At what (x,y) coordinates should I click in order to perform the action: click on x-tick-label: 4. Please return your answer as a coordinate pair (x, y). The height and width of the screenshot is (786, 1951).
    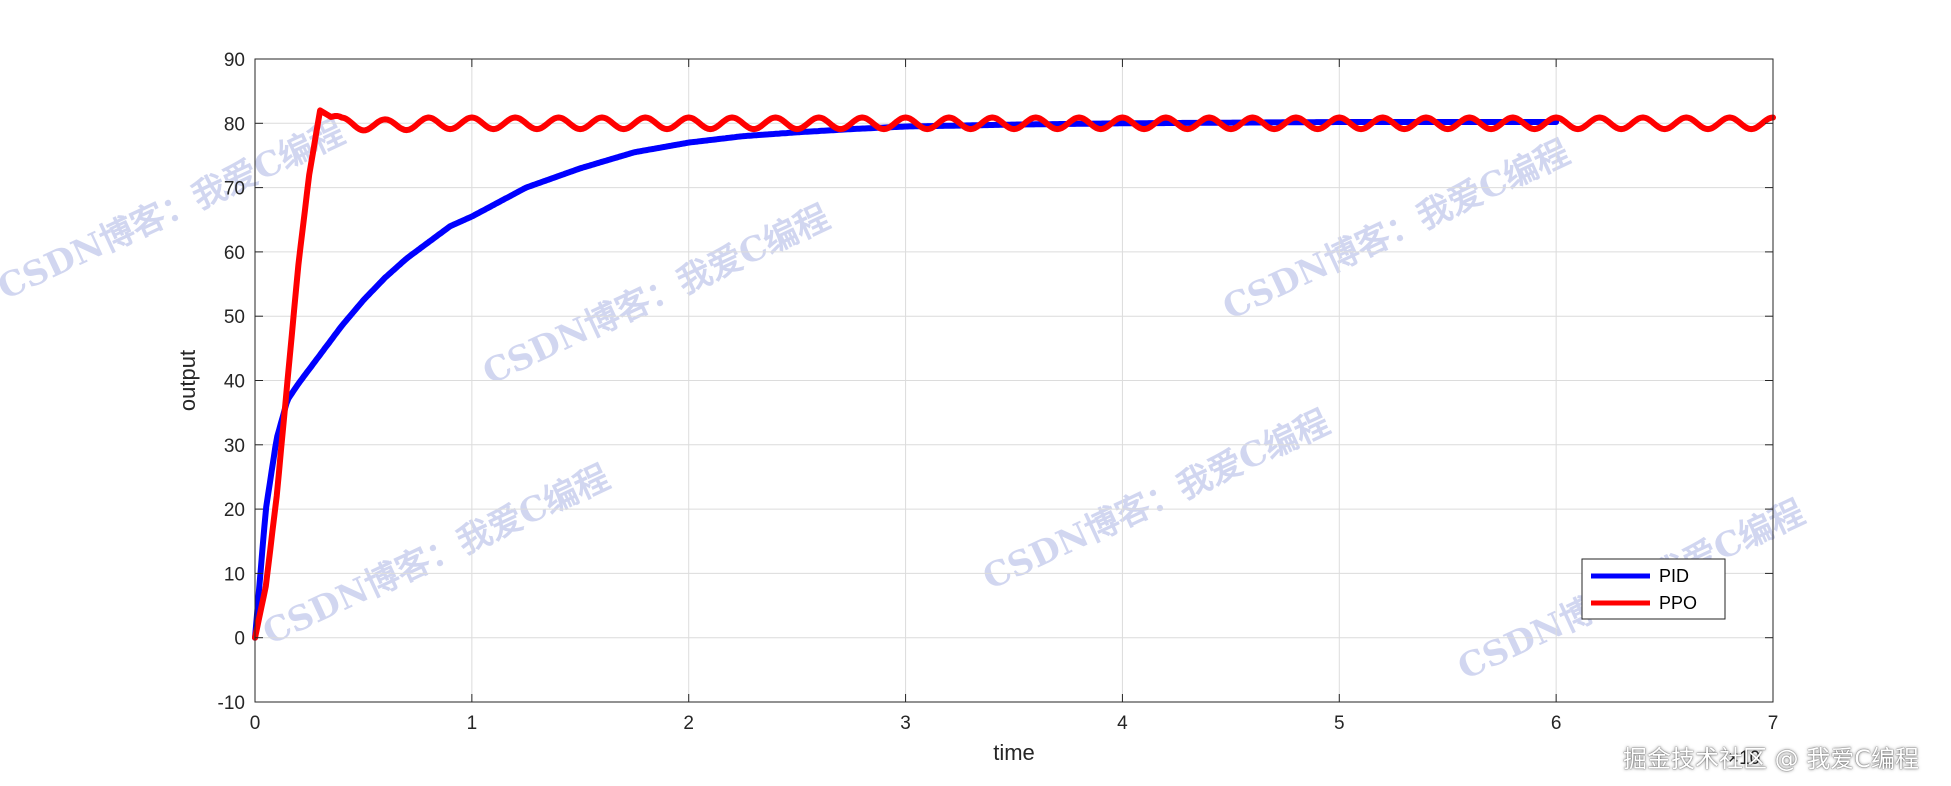
    Looking at the image, I should click on (1122, 723).